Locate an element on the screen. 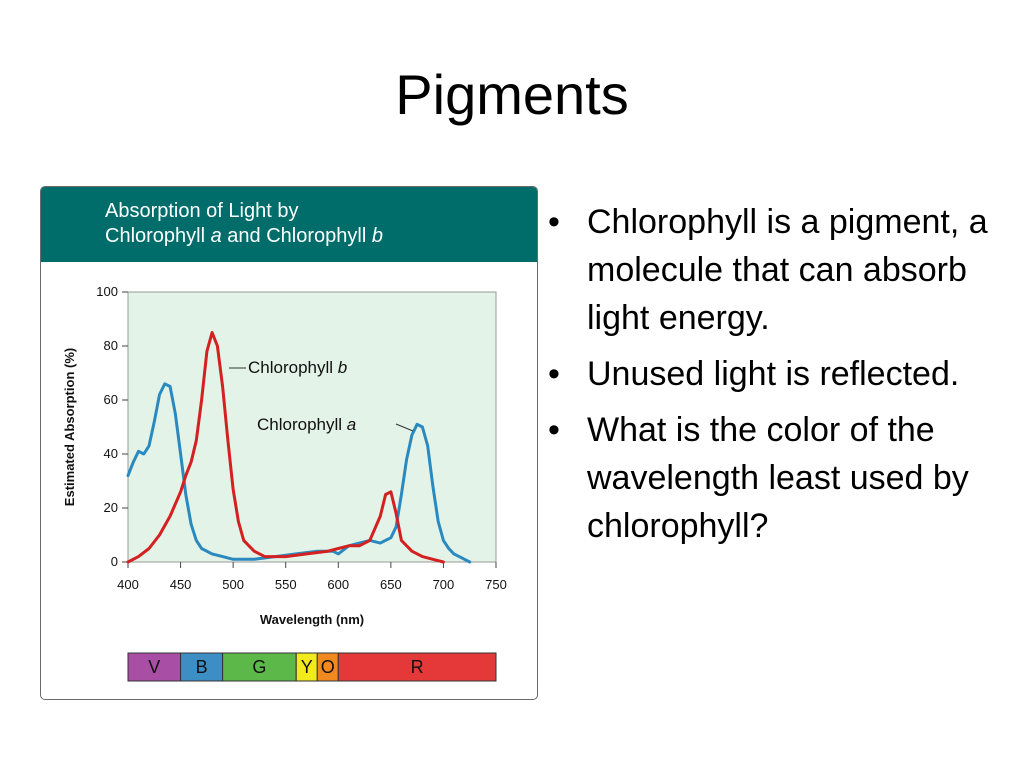 Image resolution: width=1024 pixels, height=768 pixels. figure-header is located at coordinates (289, 224).